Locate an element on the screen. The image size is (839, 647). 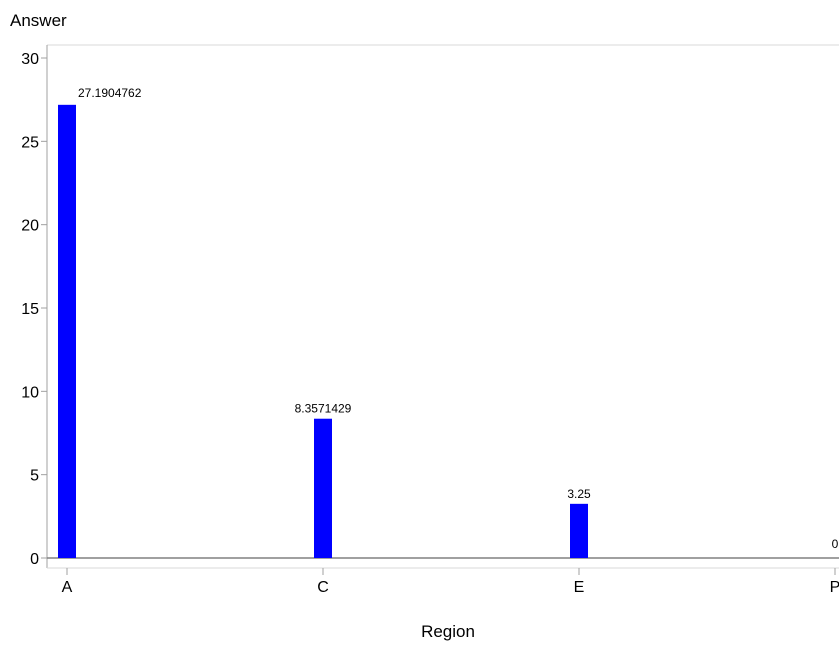
y-tick-label: 20 is located at coordinates (30, 226).